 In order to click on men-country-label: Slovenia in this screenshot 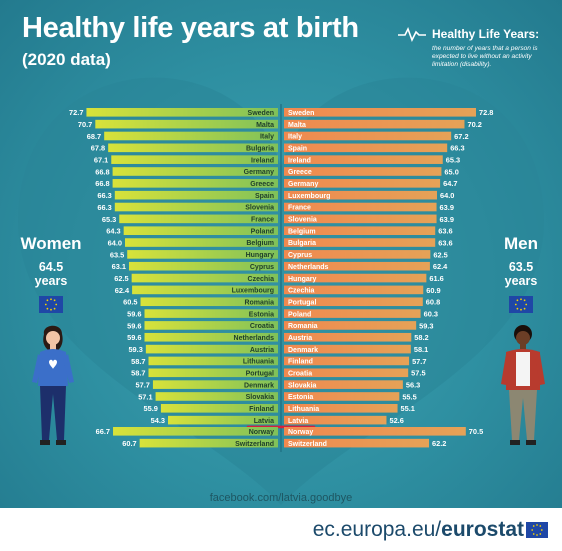, I will do `click(302, 220)`.